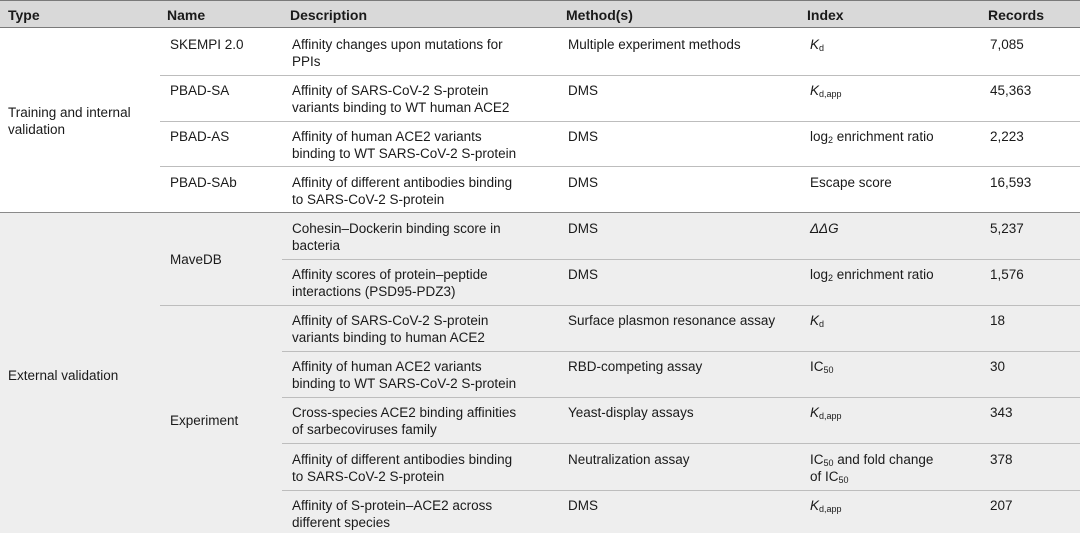  Describe the element at coordinates (1007, 274) in the screenshot. I see `row-records: 1,576` at that location.